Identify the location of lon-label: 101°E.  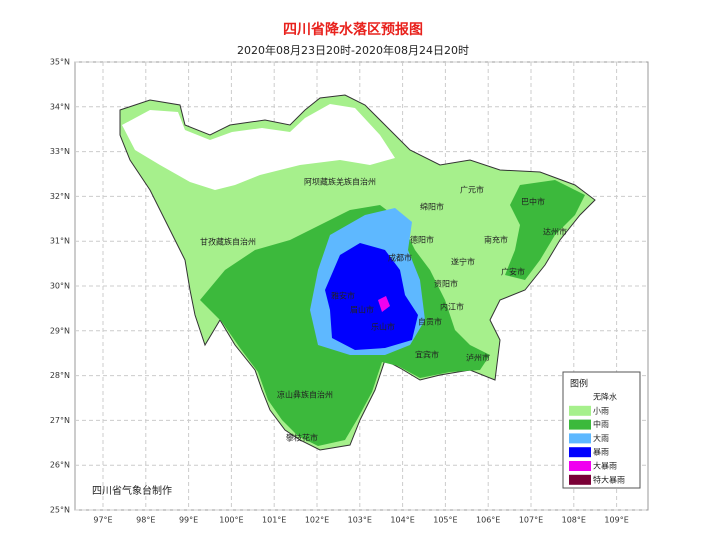
(274, 520).